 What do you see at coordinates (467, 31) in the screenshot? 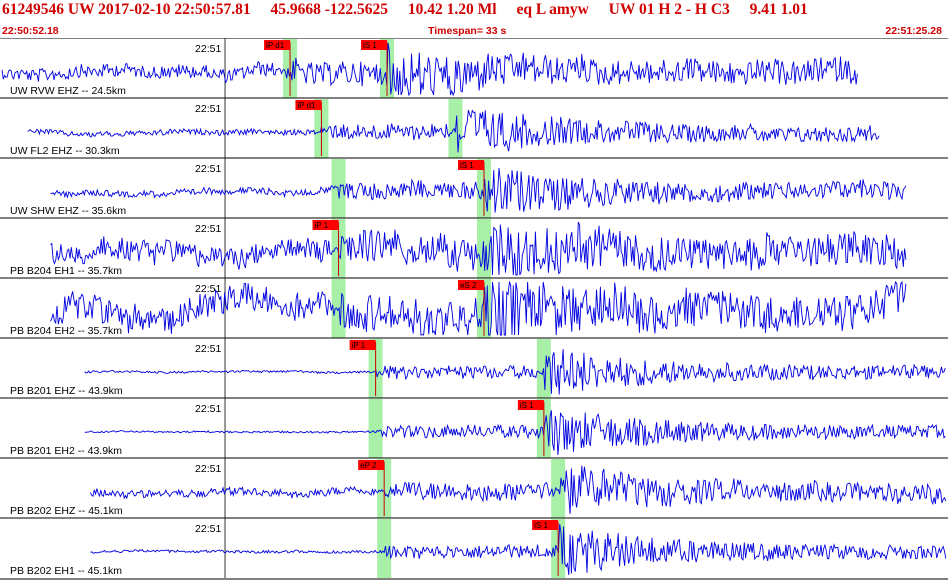
I see `timeline-span: Timespan= 33 s` at bounding box center [467, 31].